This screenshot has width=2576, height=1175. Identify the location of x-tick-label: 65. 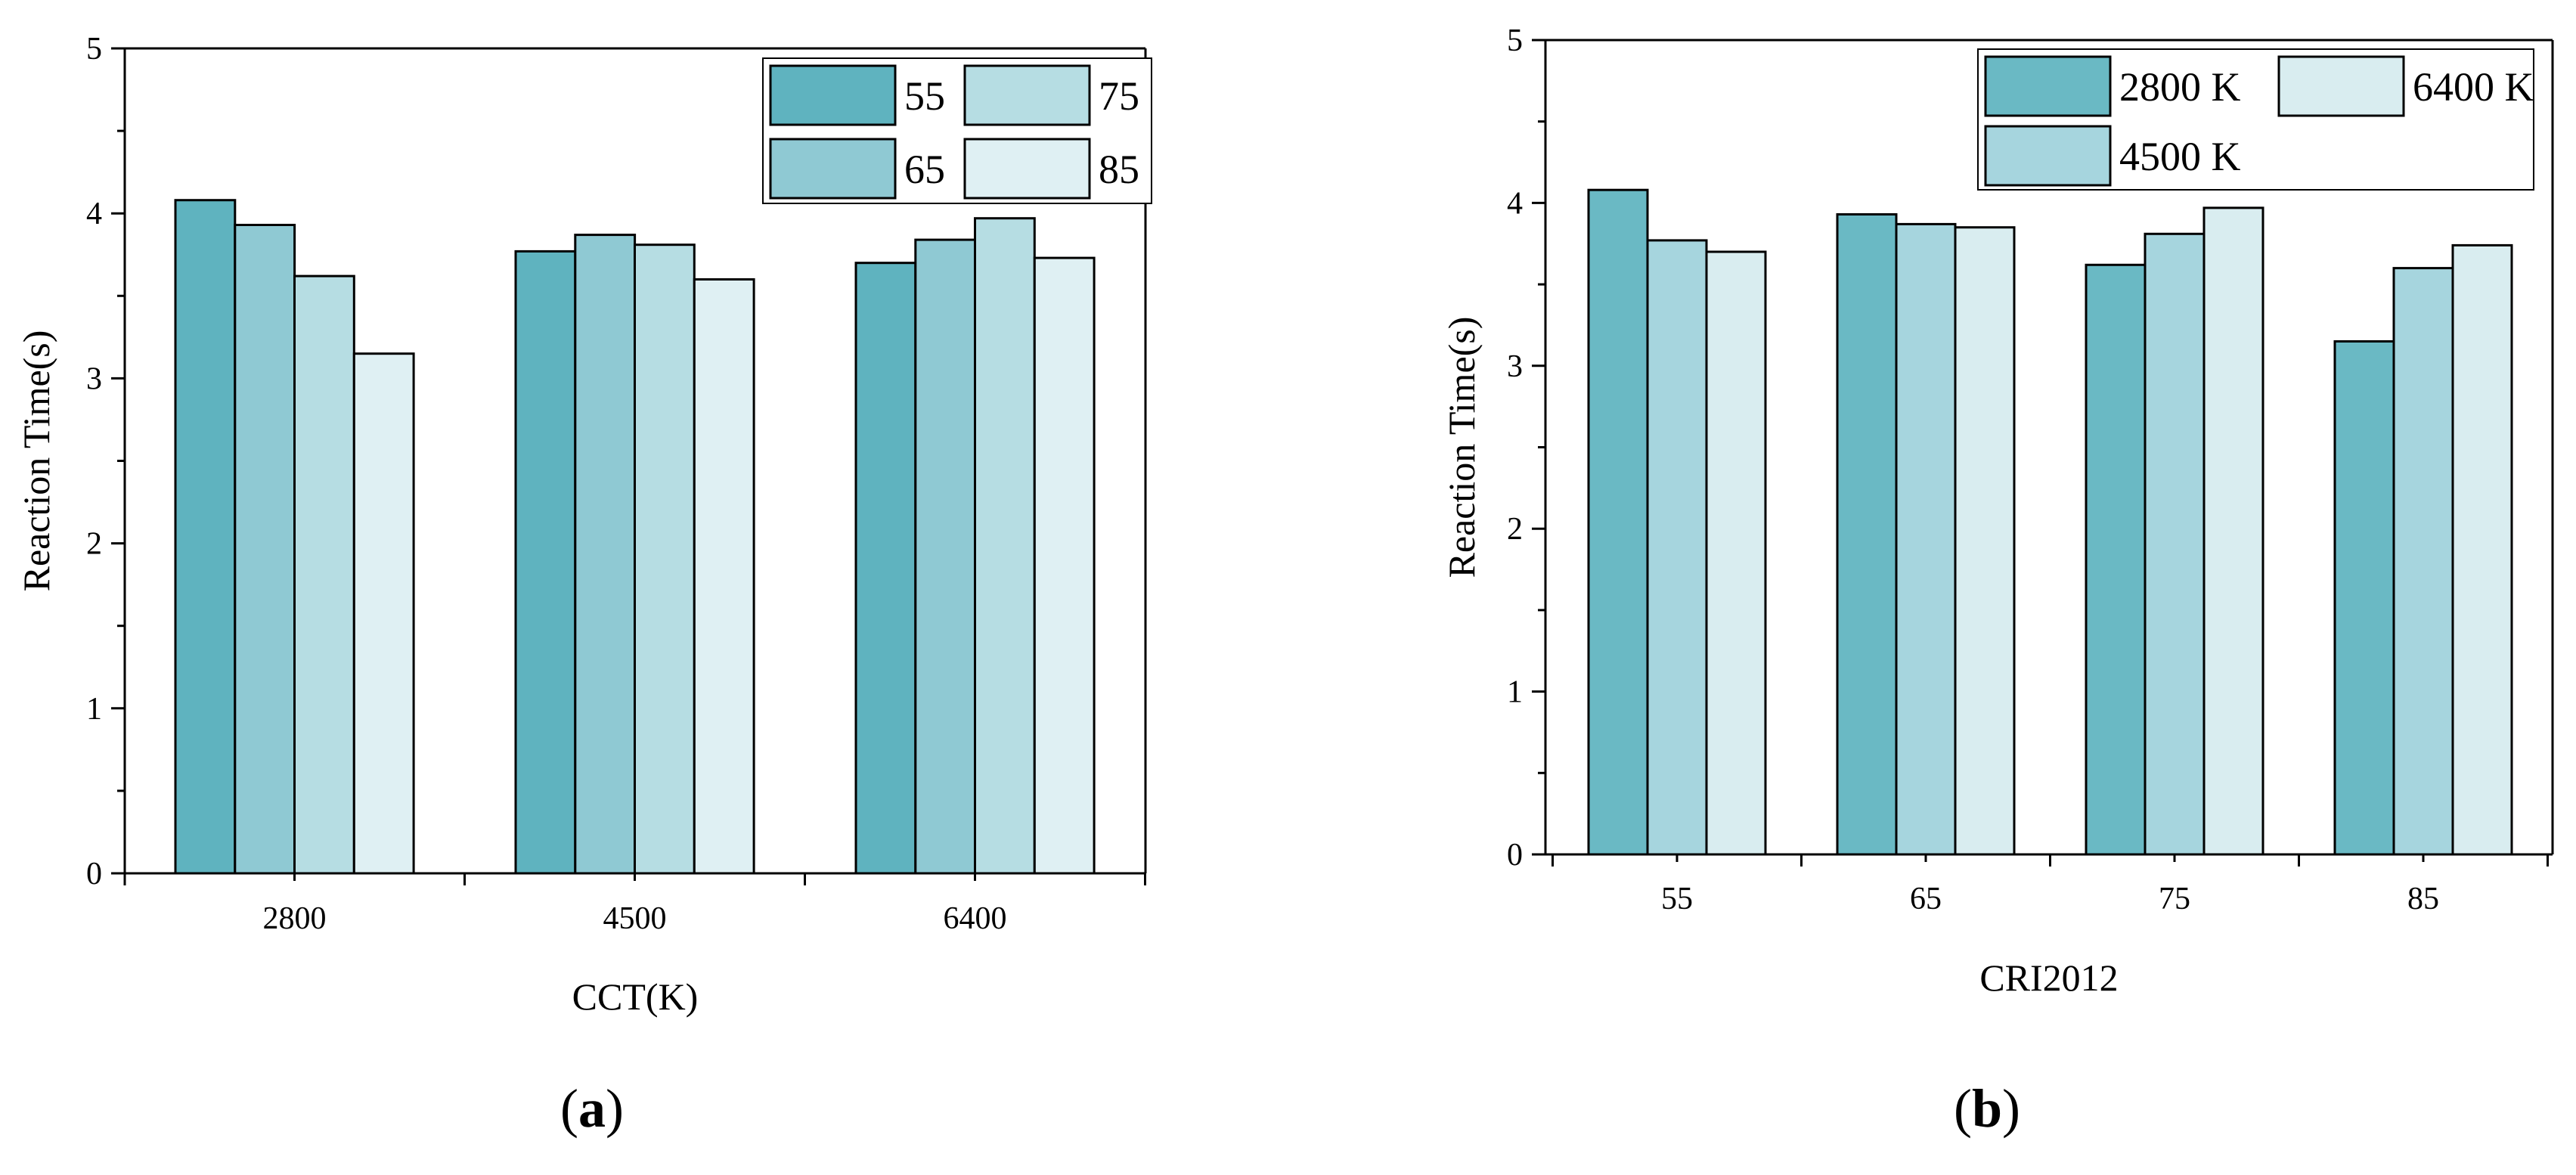
(1926, 899).